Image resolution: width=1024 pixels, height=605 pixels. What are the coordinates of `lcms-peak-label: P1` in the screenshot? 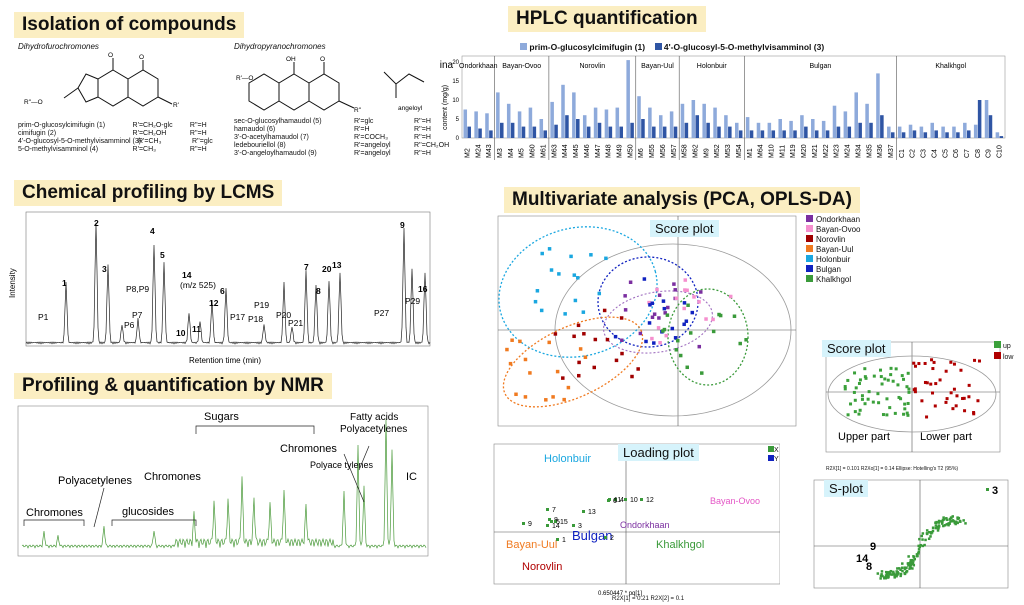 It's located at (43, 317).